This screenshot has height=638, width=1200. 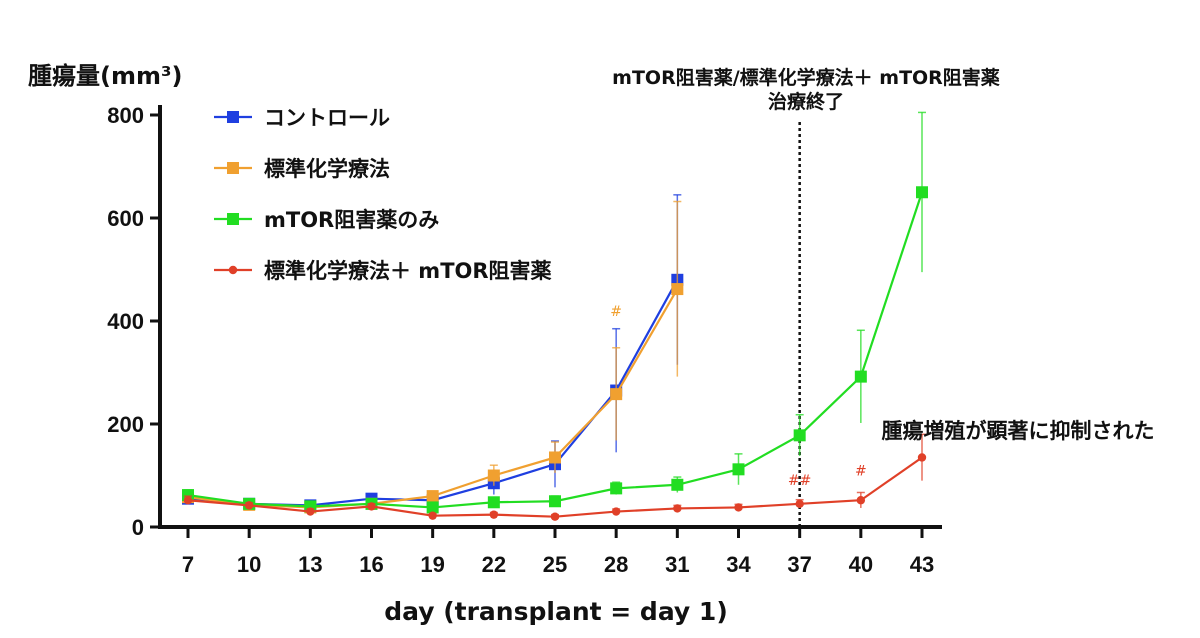 I want to click on legend-item-3: 標準化学療法＋ mTOR阻害薬, so click(x=383, y=271).